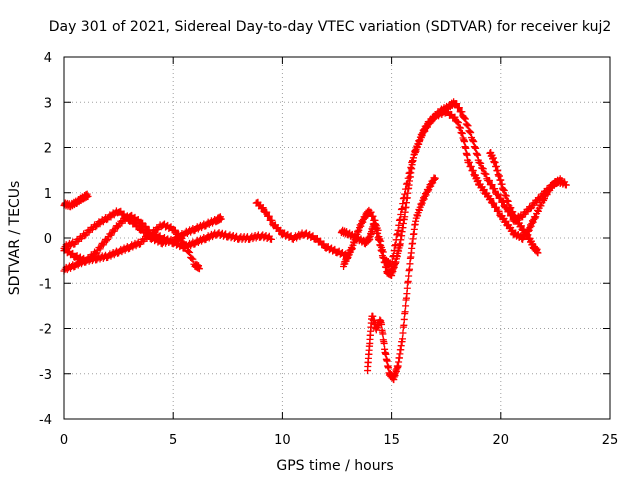 The image size is (640, 480). What do you see at coordinates (45, 375) in the screenshot?
I see `y-tick-label: -3` at bounding box center [45, 375].